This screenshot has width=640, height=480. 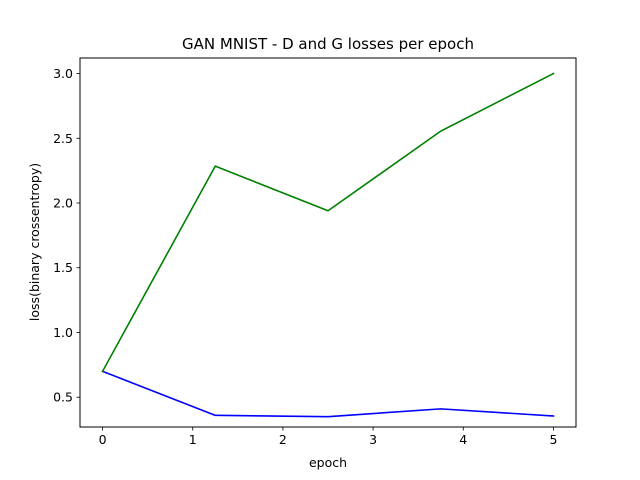 I want to click on y-tick-label: 3.0, so click(x=63, y=73).